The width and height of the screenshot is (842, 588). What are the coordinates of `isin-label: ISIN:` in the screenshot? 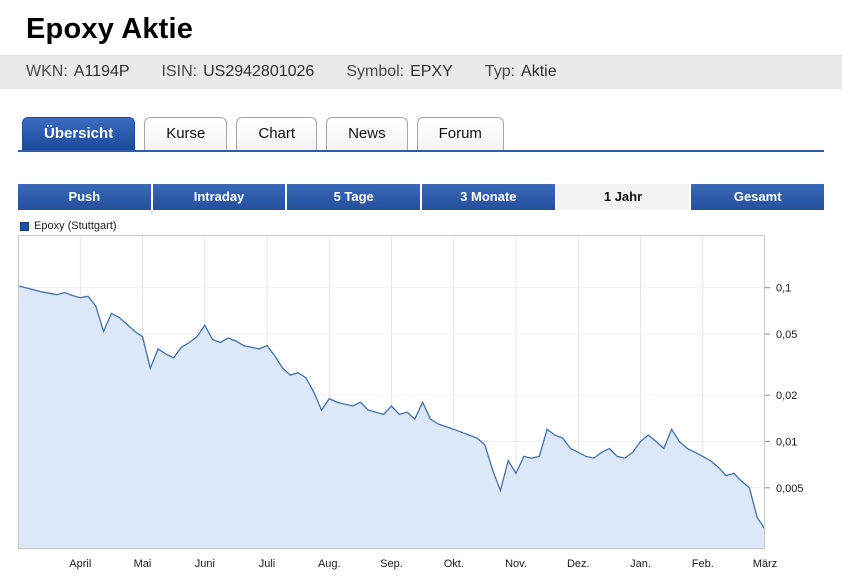 It's located at (179, 71).